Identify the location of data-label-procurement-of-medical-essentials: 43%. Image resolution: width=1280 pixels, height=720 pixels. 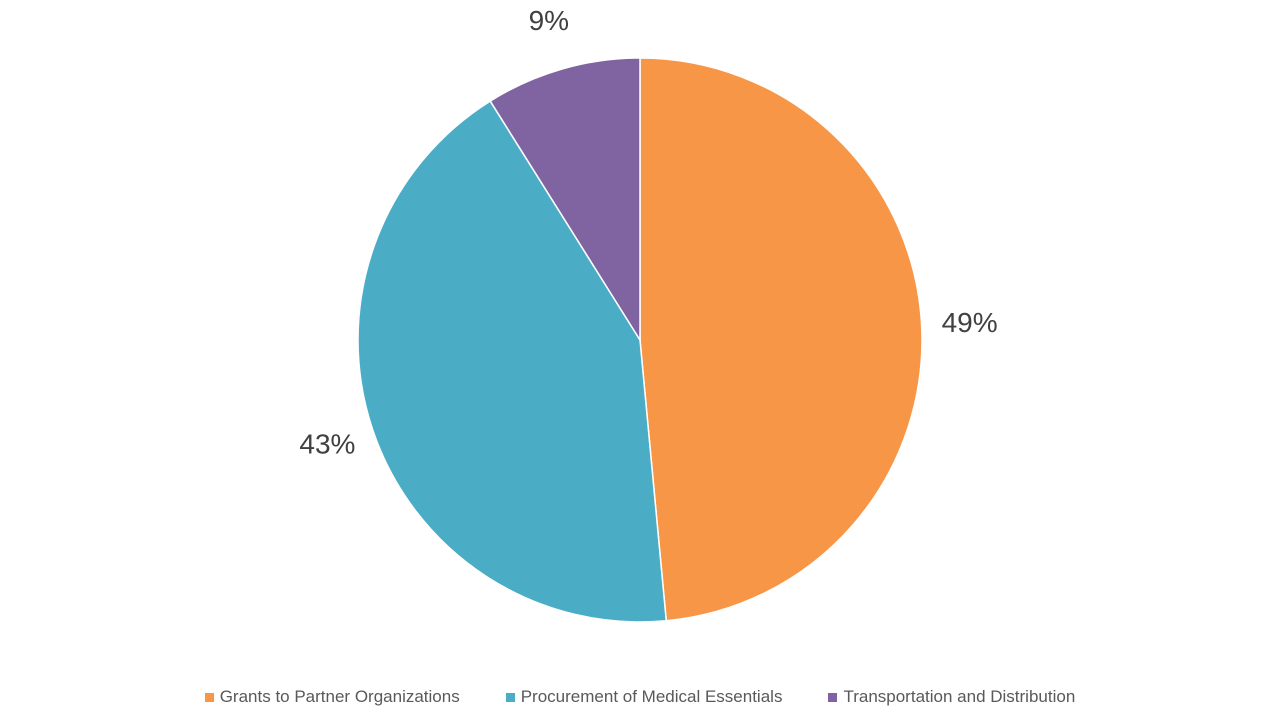
(327, 443).